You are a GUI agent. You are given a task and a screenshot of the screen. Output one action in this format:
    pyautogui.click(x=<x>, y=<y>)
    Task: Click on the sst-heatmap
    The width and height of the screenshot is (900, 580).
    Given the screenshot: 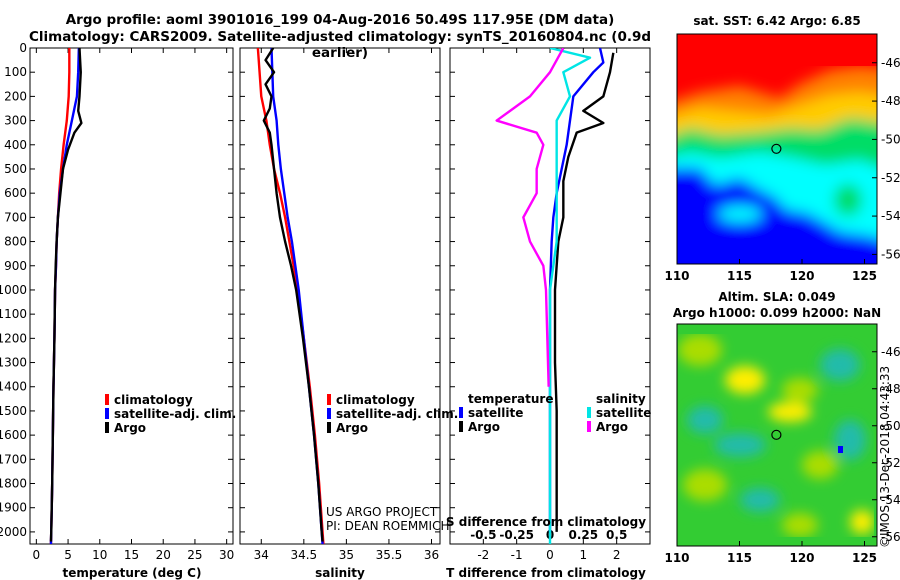 What is the action you would take?
    pyautogui.click(x=777, y=149)
    